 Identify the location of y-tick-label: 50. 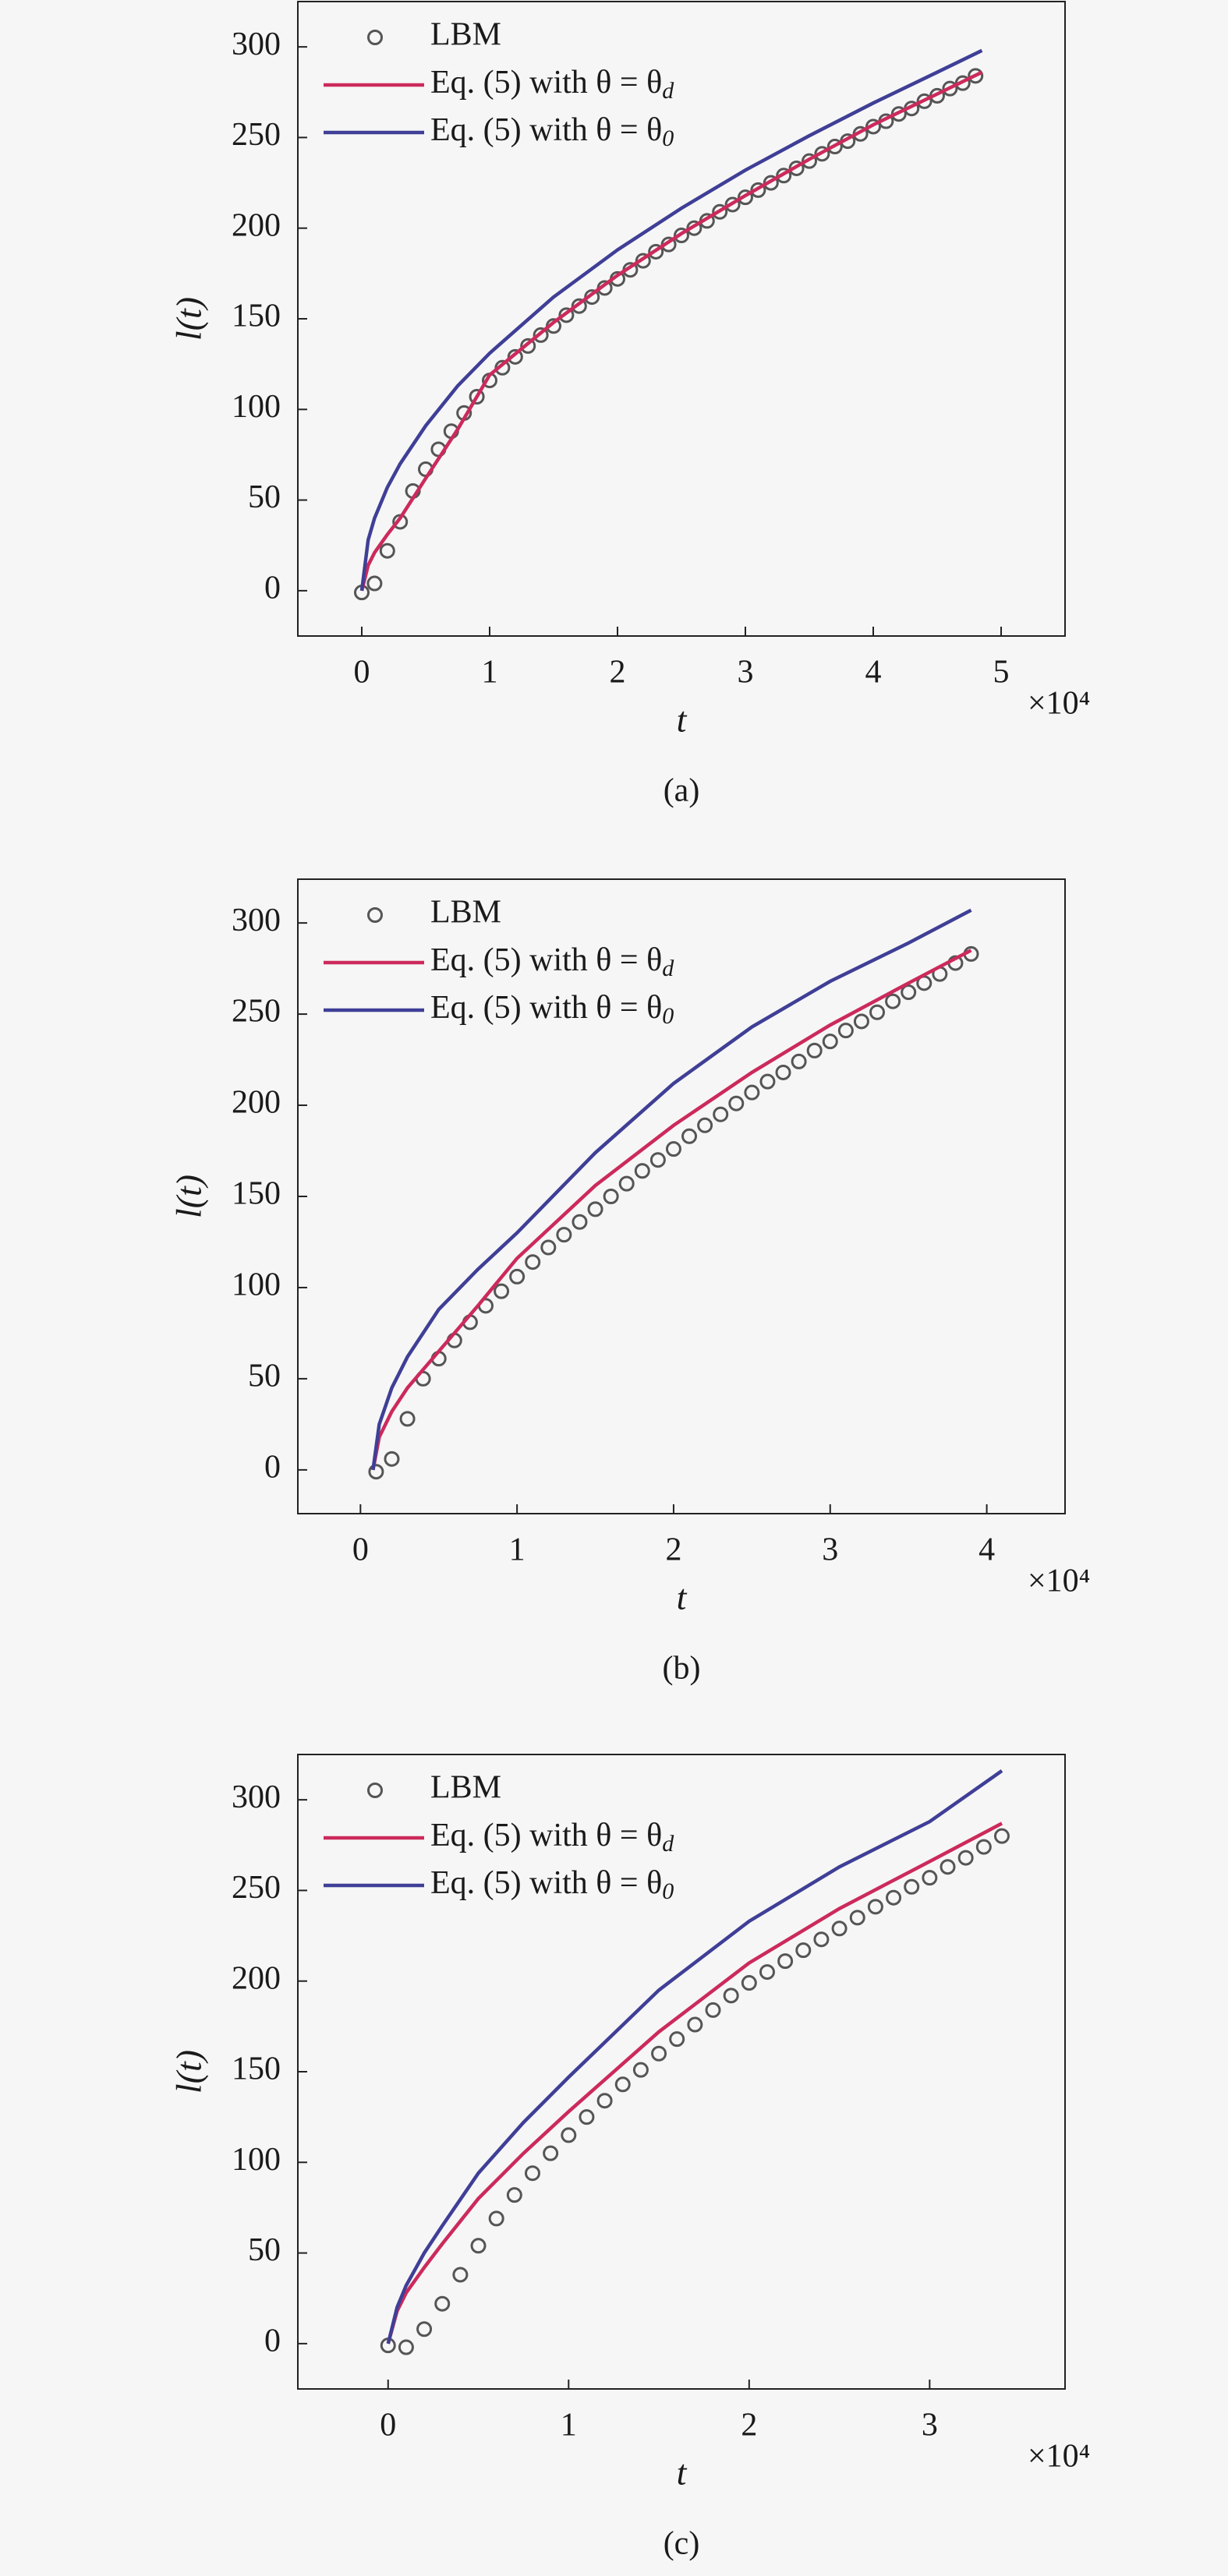
(264, 1376).